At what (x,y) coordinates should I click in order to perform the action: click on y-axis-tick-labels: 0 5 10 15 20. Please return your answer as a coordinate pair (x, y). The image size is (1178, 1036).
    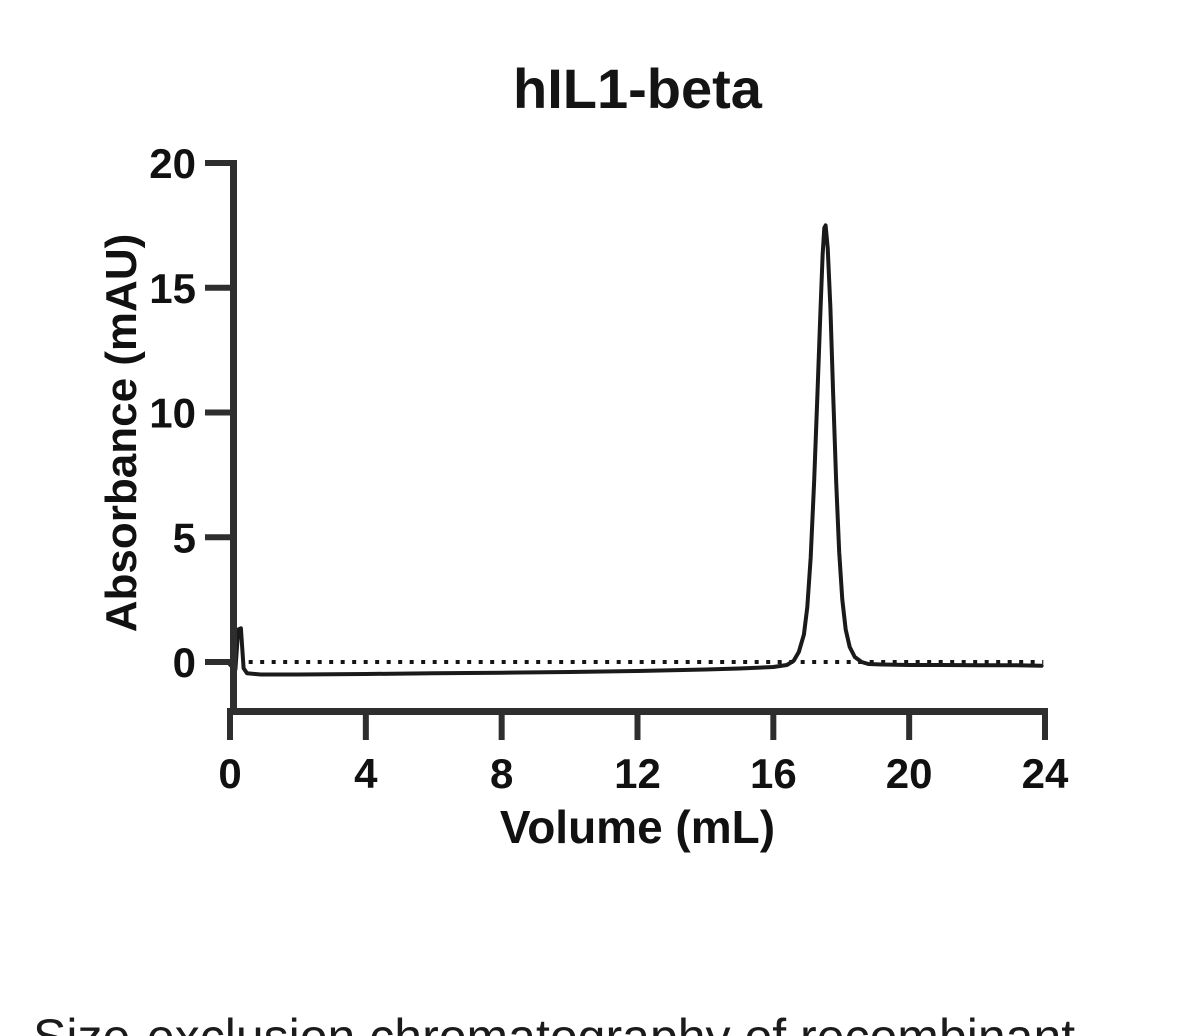
    Looking at the image, I should click on (172, 413).